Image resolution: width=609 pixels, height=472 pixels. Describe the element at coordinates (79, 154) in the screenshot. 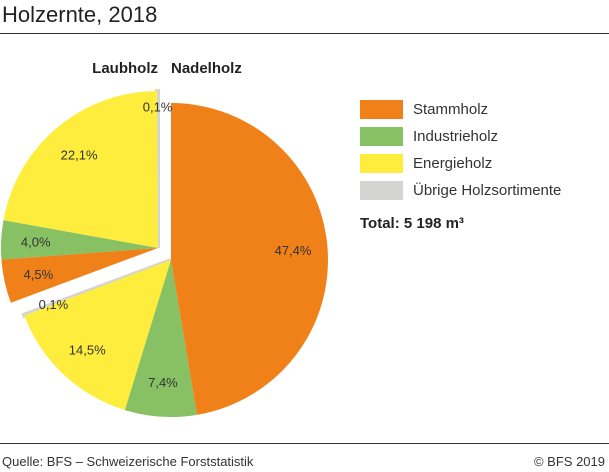

I see `slice-label: 22,1%` at that location.